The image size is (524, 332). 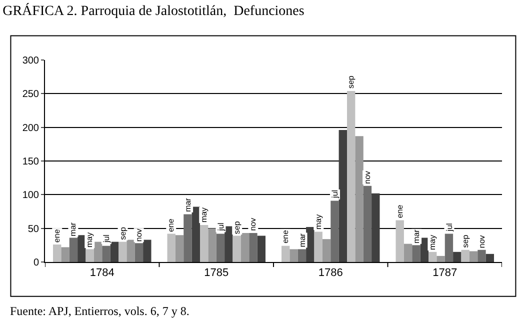 I want to click on x-tick-label: 1785, so click(x=216, y=273).